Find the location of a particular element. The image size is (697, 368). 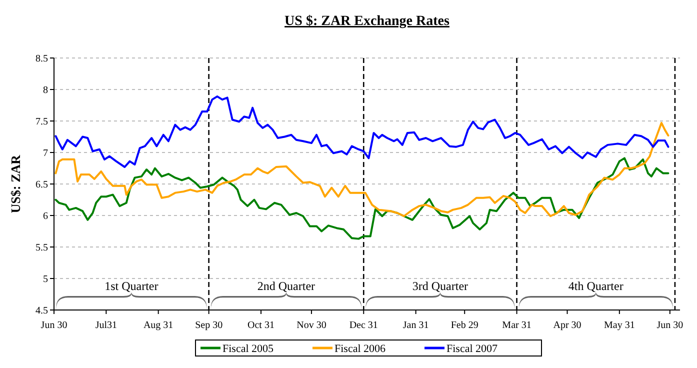

legend-label: Fiscal 2005 is located at coordinates (248, 349).